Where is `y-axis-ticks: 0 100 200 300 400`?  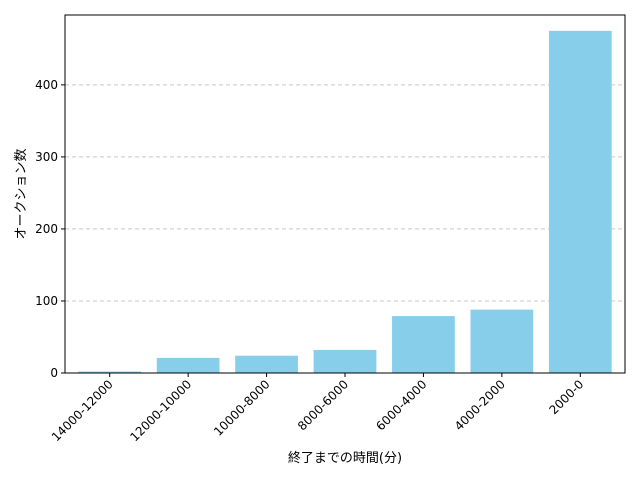 y-axis-ticks: 0 100 200 300 400 is located at coordinates (50, 229).